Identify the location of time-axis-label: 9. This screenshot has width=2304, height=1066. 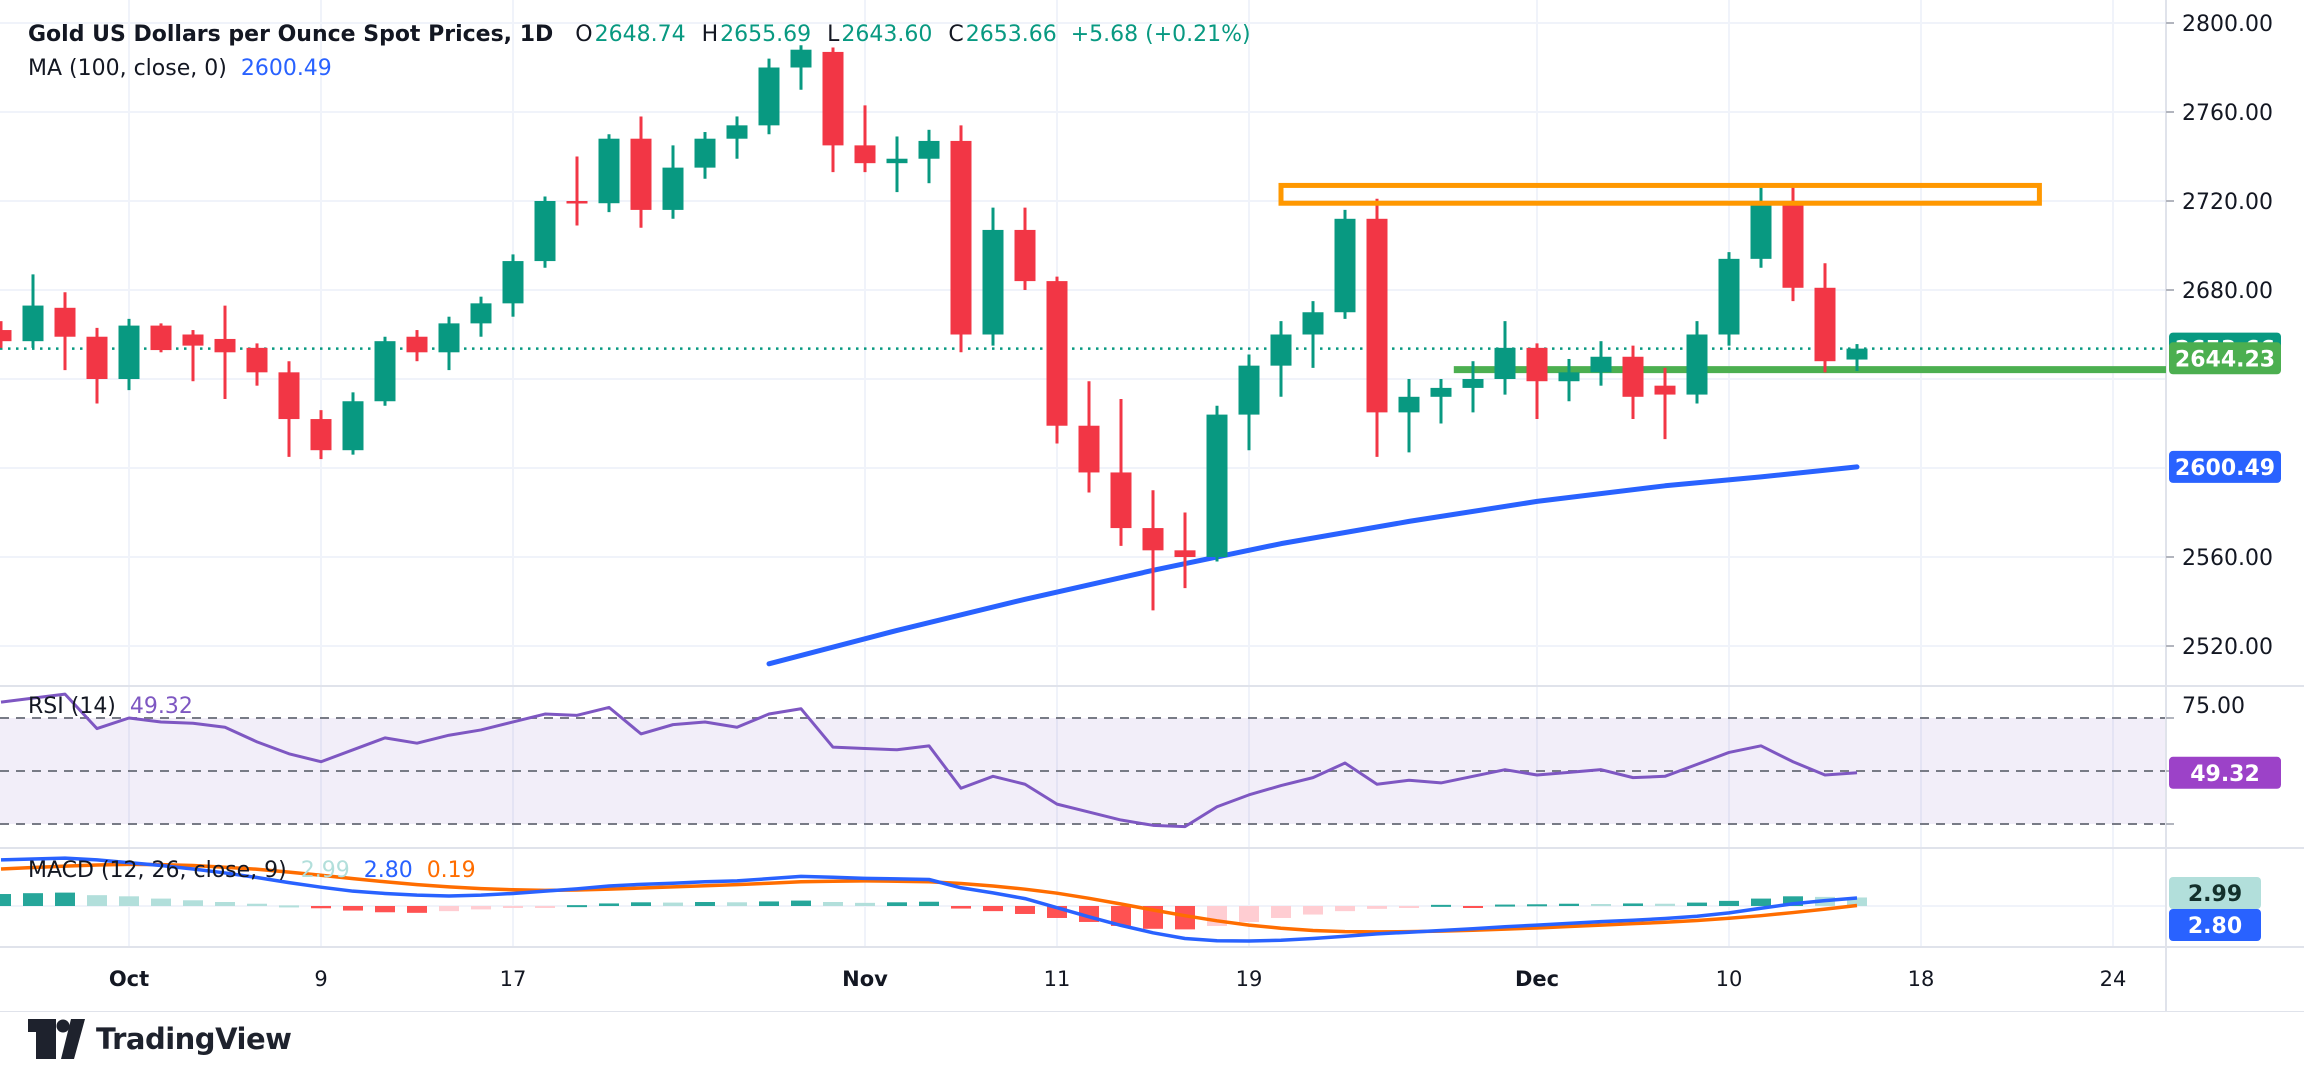
(320, 979).